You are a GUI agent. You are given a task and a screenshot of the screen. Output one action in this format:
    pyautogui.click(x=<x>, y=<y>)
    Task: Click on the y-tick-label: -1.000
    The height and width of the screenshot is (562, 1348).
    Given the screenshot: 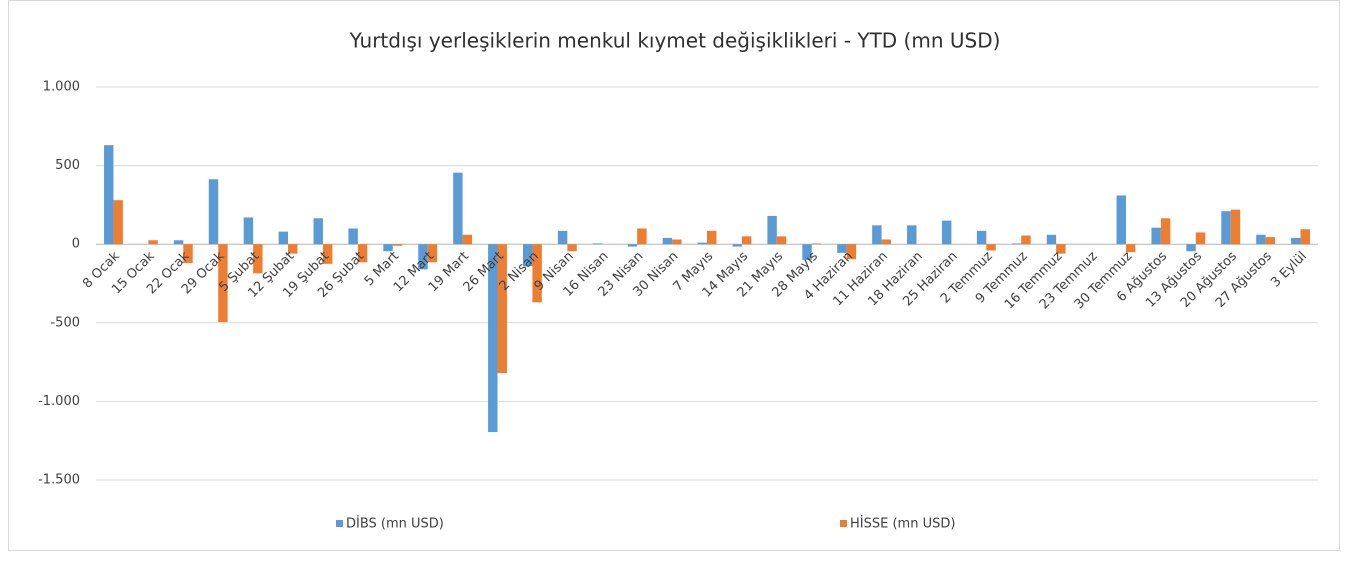 What is the action you would take?
    pyautogui.click(x=59, y=401)
    